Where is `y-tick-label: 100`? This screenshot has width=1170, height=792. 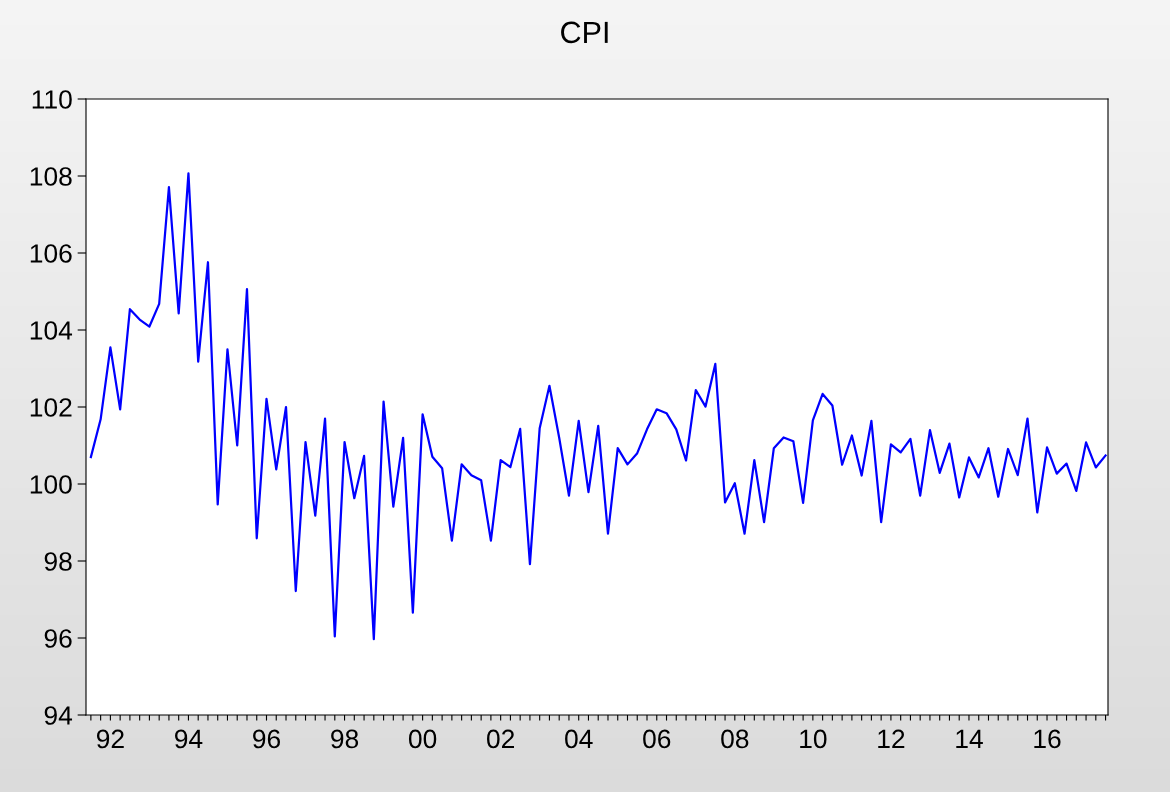 y-tick-label: 100 is located at coordinates (51, 484).